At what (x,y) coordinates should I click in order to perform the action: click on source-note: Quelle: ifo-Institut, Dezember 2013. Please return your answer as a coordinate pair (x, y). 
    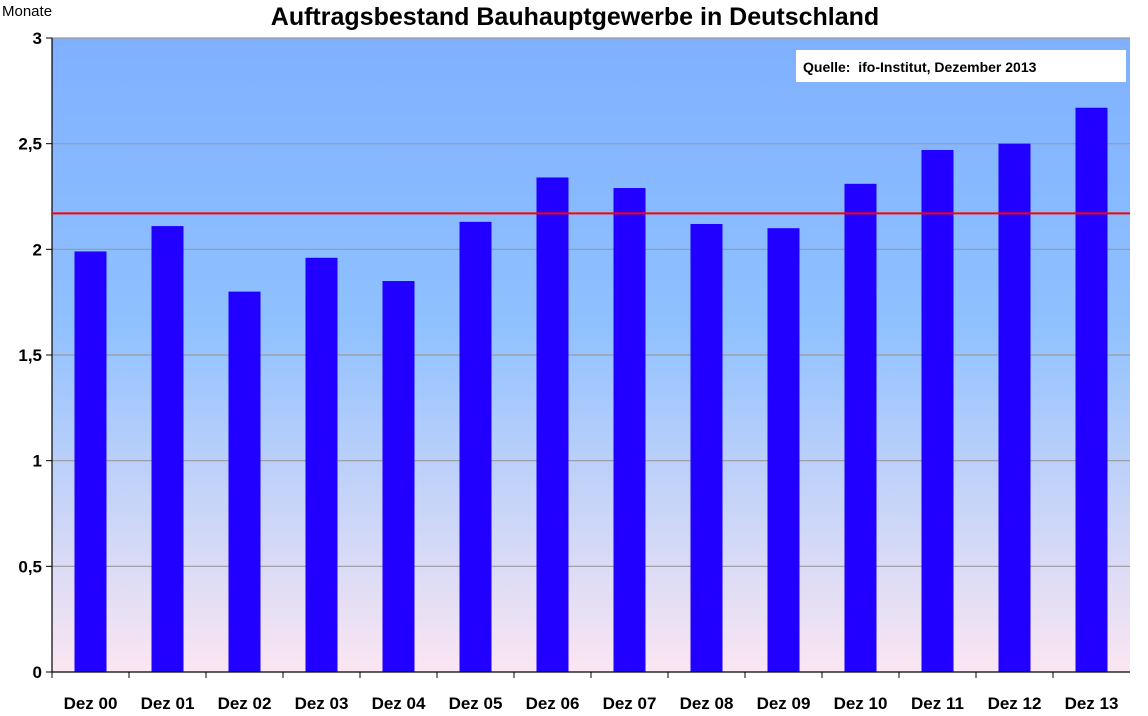
    Looking at the image, I should click on (920, 67).